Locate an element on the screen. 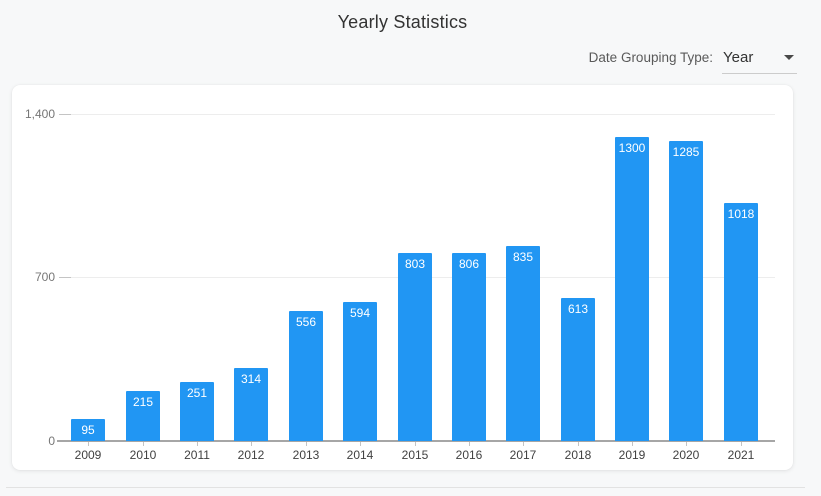 This screenshot has width=821, height=496. bar-value-label: 1300 is located at coordinates (632, 148).